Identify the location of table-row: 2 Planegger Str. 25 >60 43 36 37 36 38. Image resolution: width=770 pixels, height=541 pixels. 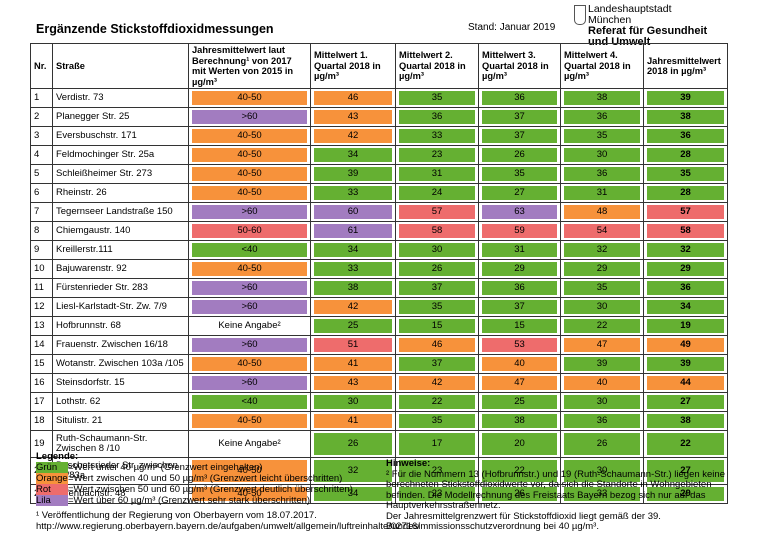
(379, 117).